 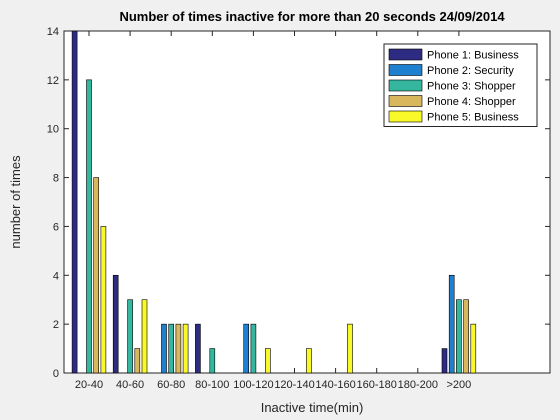 What do you see at coordinates (473, 56) in the screenshot?
I see `legend-label: Phone 1: Business` at bounding box center [473, 56].